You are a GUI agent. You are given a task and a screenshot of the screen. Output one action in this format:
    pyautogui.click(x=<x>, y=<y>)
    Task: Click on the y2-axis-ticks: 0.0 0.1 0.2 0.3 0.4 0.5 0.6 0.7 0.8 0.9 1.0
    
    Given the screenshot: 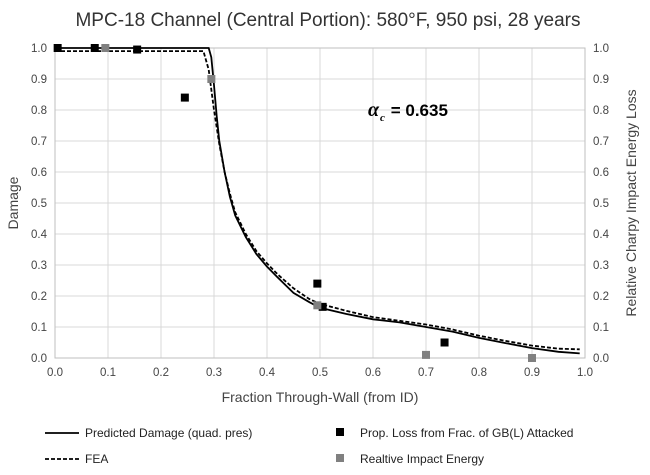 What is the action you would take?
    pyautogui.click(x=601, y=204)
    